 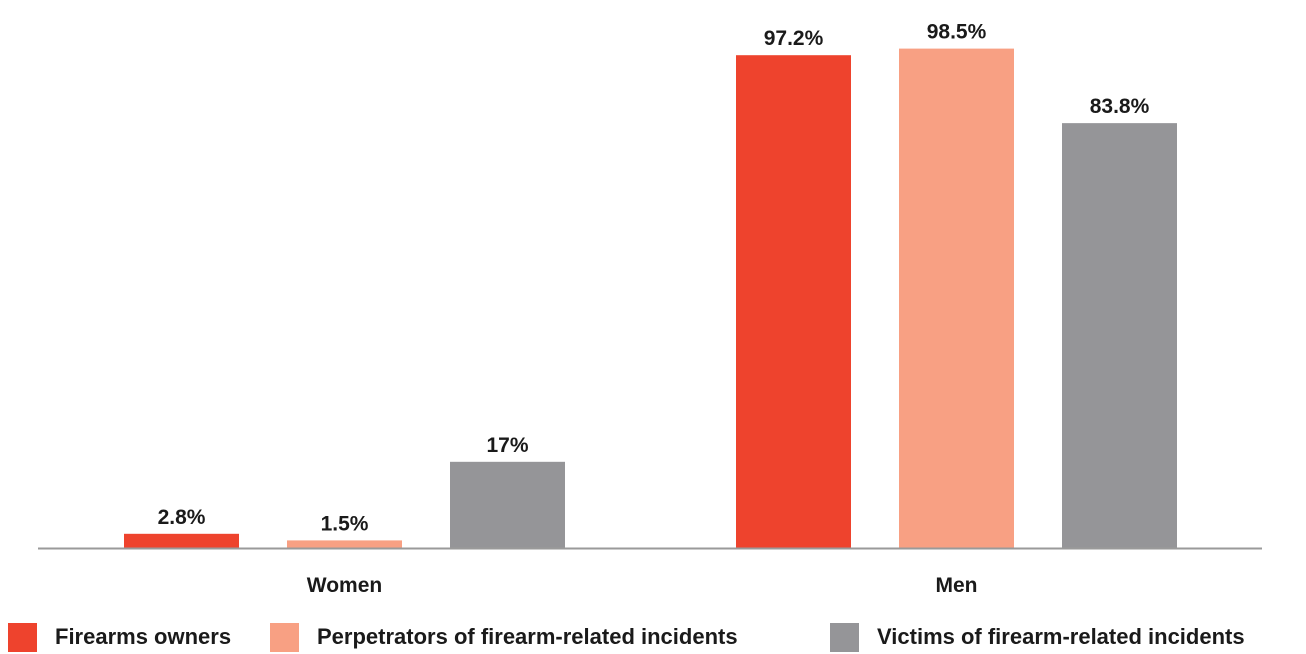 I want to click on bar-women-firearms-owners, so click(x=181, y=540).